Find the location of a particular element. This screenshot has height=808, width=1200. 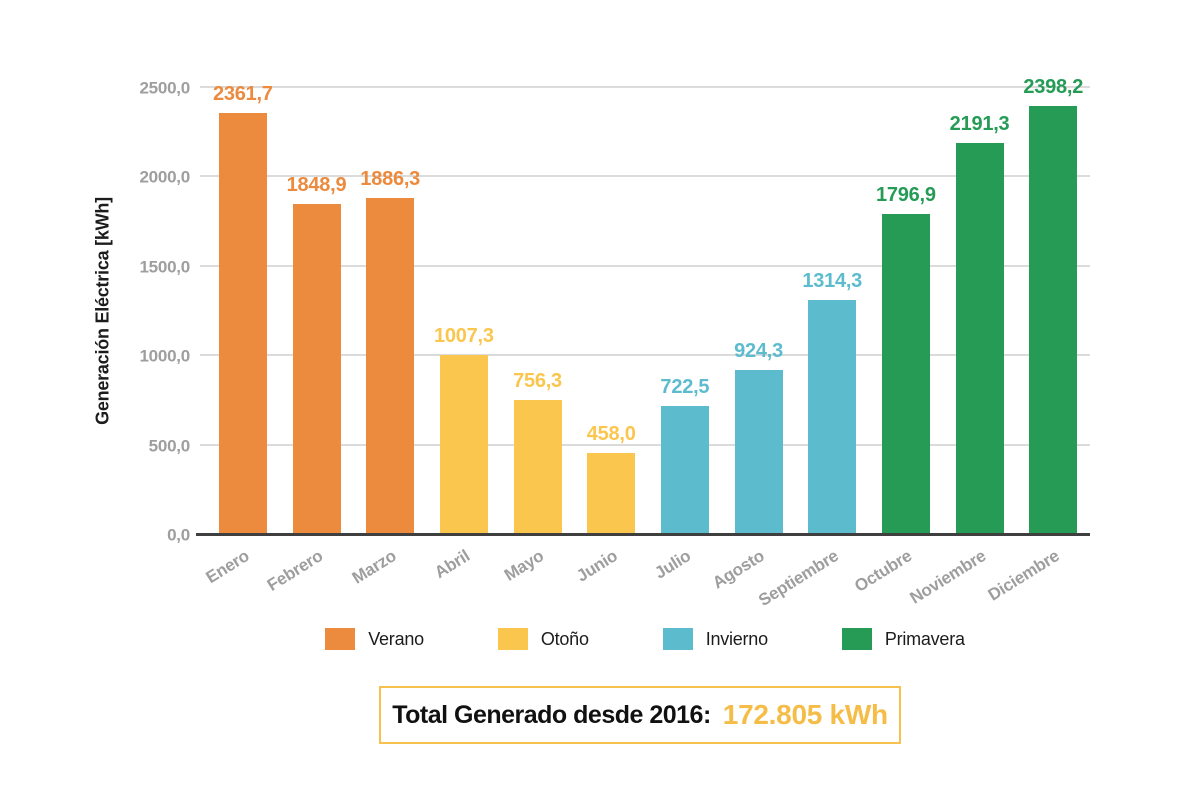

bar-junio is located at coordinates (611, 494).